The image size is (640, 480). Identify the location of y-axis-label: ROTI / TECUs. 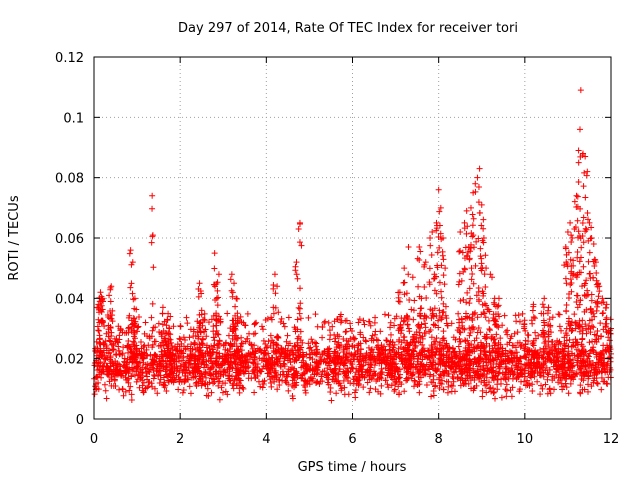
(14, 237).